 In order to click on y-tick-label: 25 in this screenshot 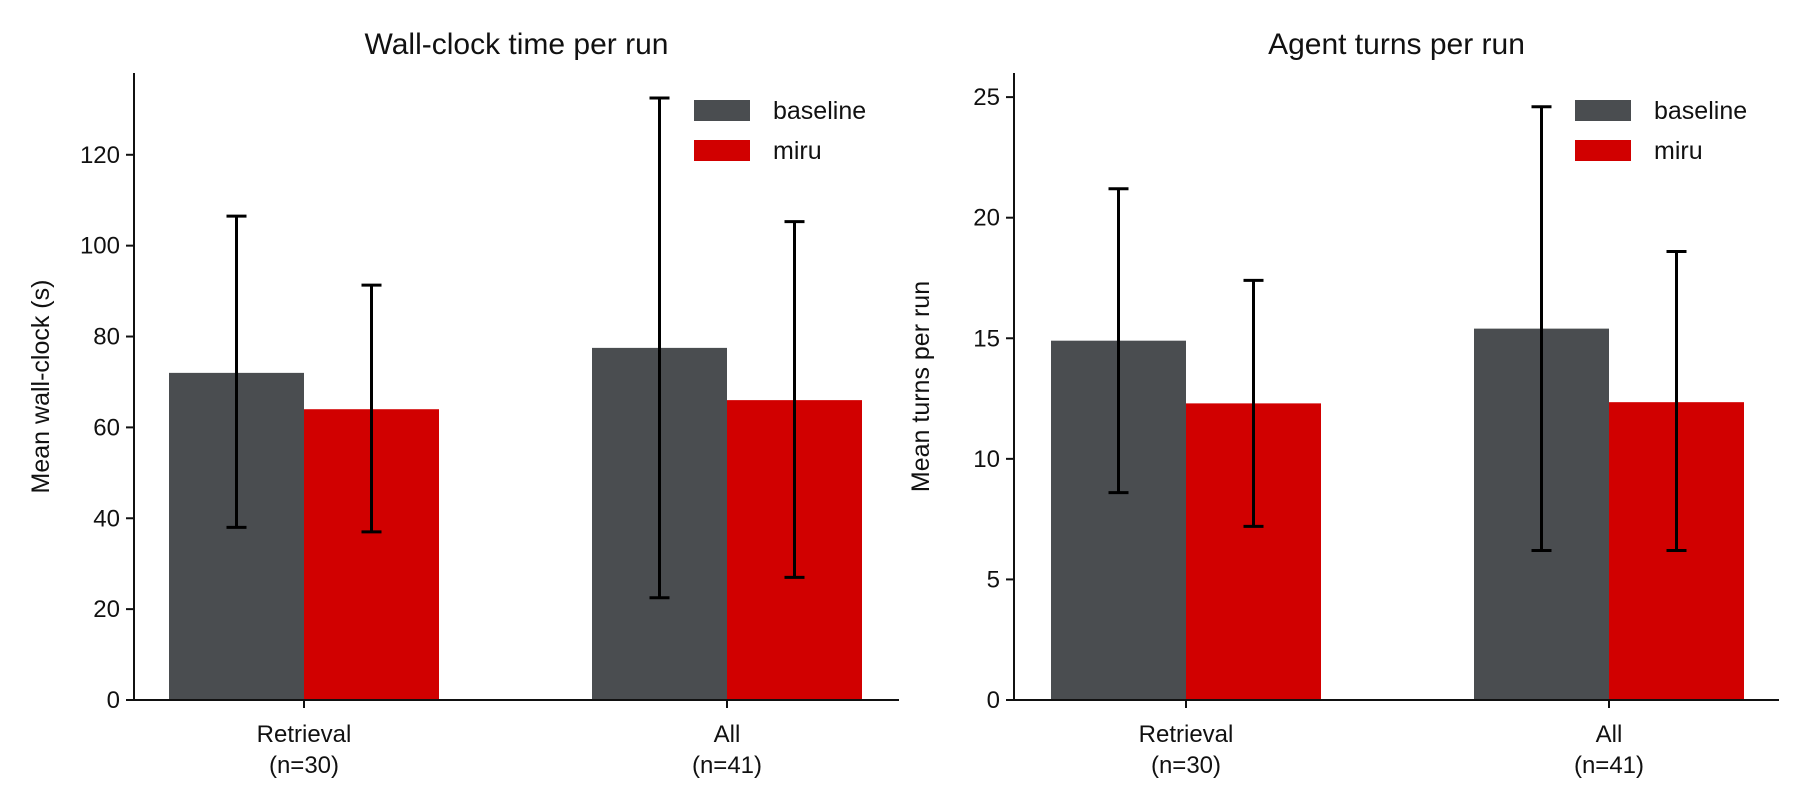, I will do `click(986, 97)`.